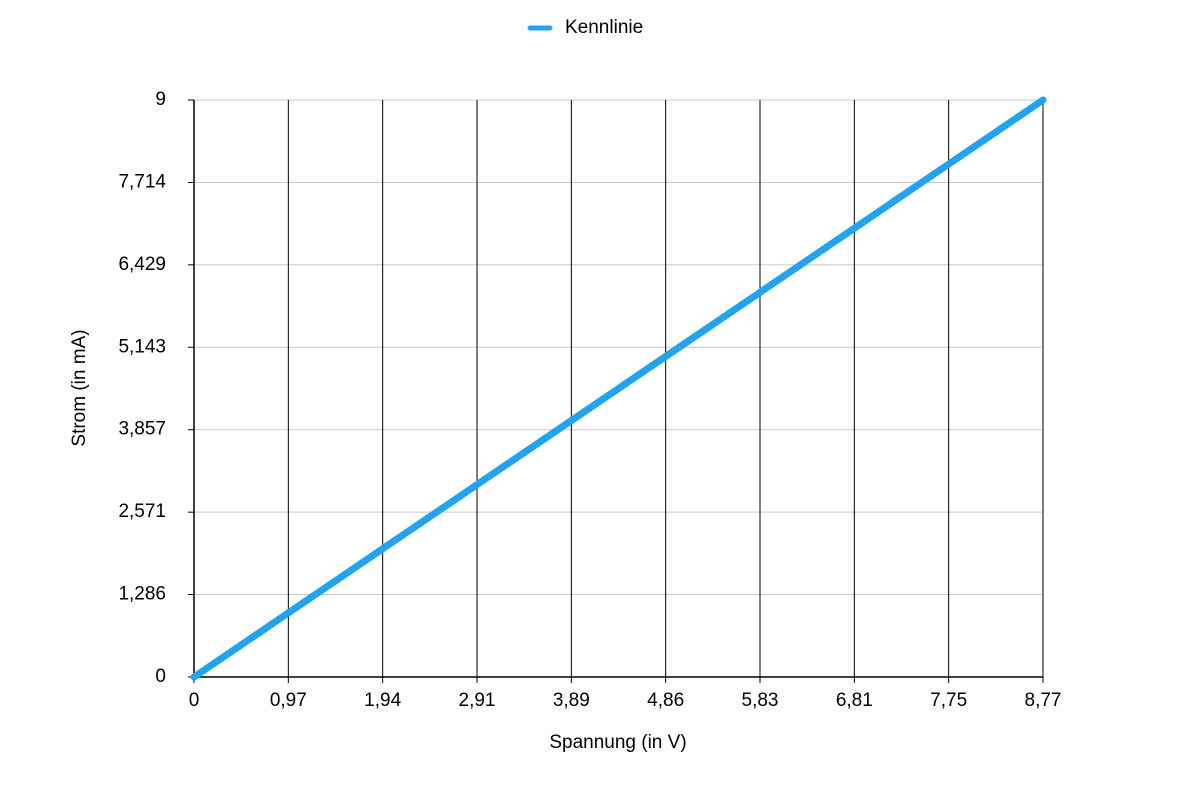 The width and height of the screenshot is (1190, 800). I want to click on y-tick-label: 9, so click(160, 99).